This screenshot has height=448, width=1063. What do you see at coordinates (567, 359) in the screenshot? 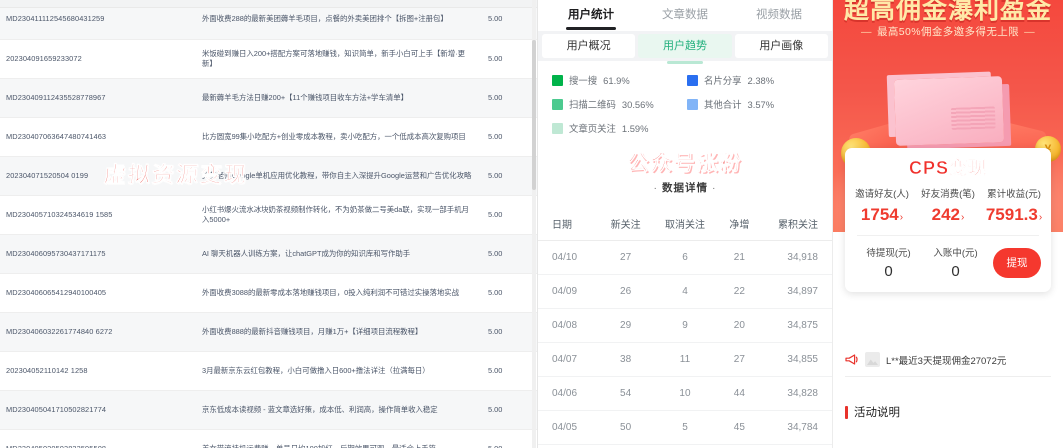
I see `cell-date: 04/07` at bounding box center [567, 359].